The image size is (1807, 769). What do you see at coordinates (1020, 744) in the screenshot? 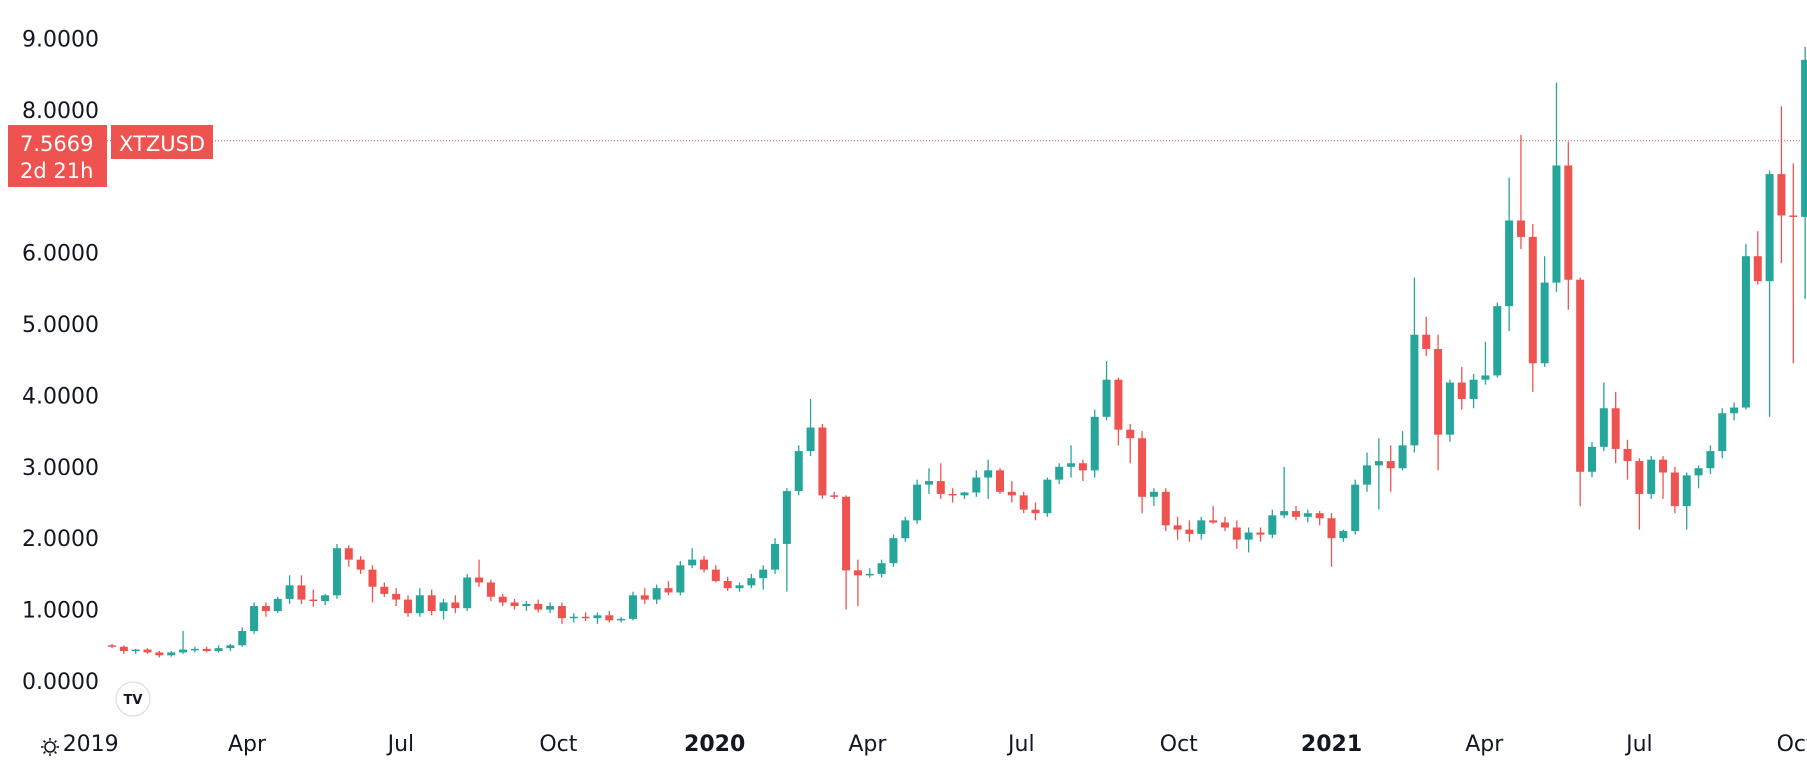
I see `x-tick-label: Jul` at bounding box center [1020, 744].